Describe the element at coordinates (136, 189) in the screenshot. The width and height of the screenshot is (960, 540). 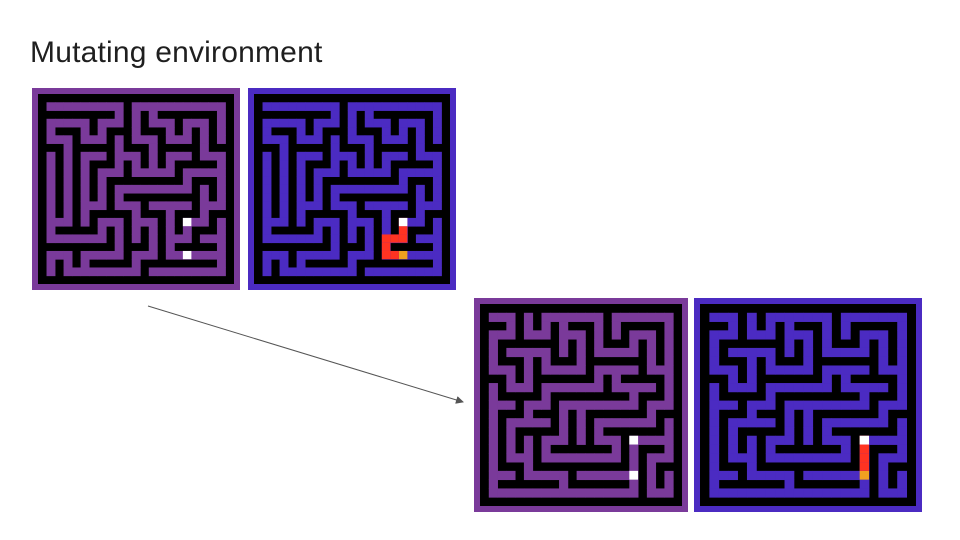
I see `original-maze` at that location.